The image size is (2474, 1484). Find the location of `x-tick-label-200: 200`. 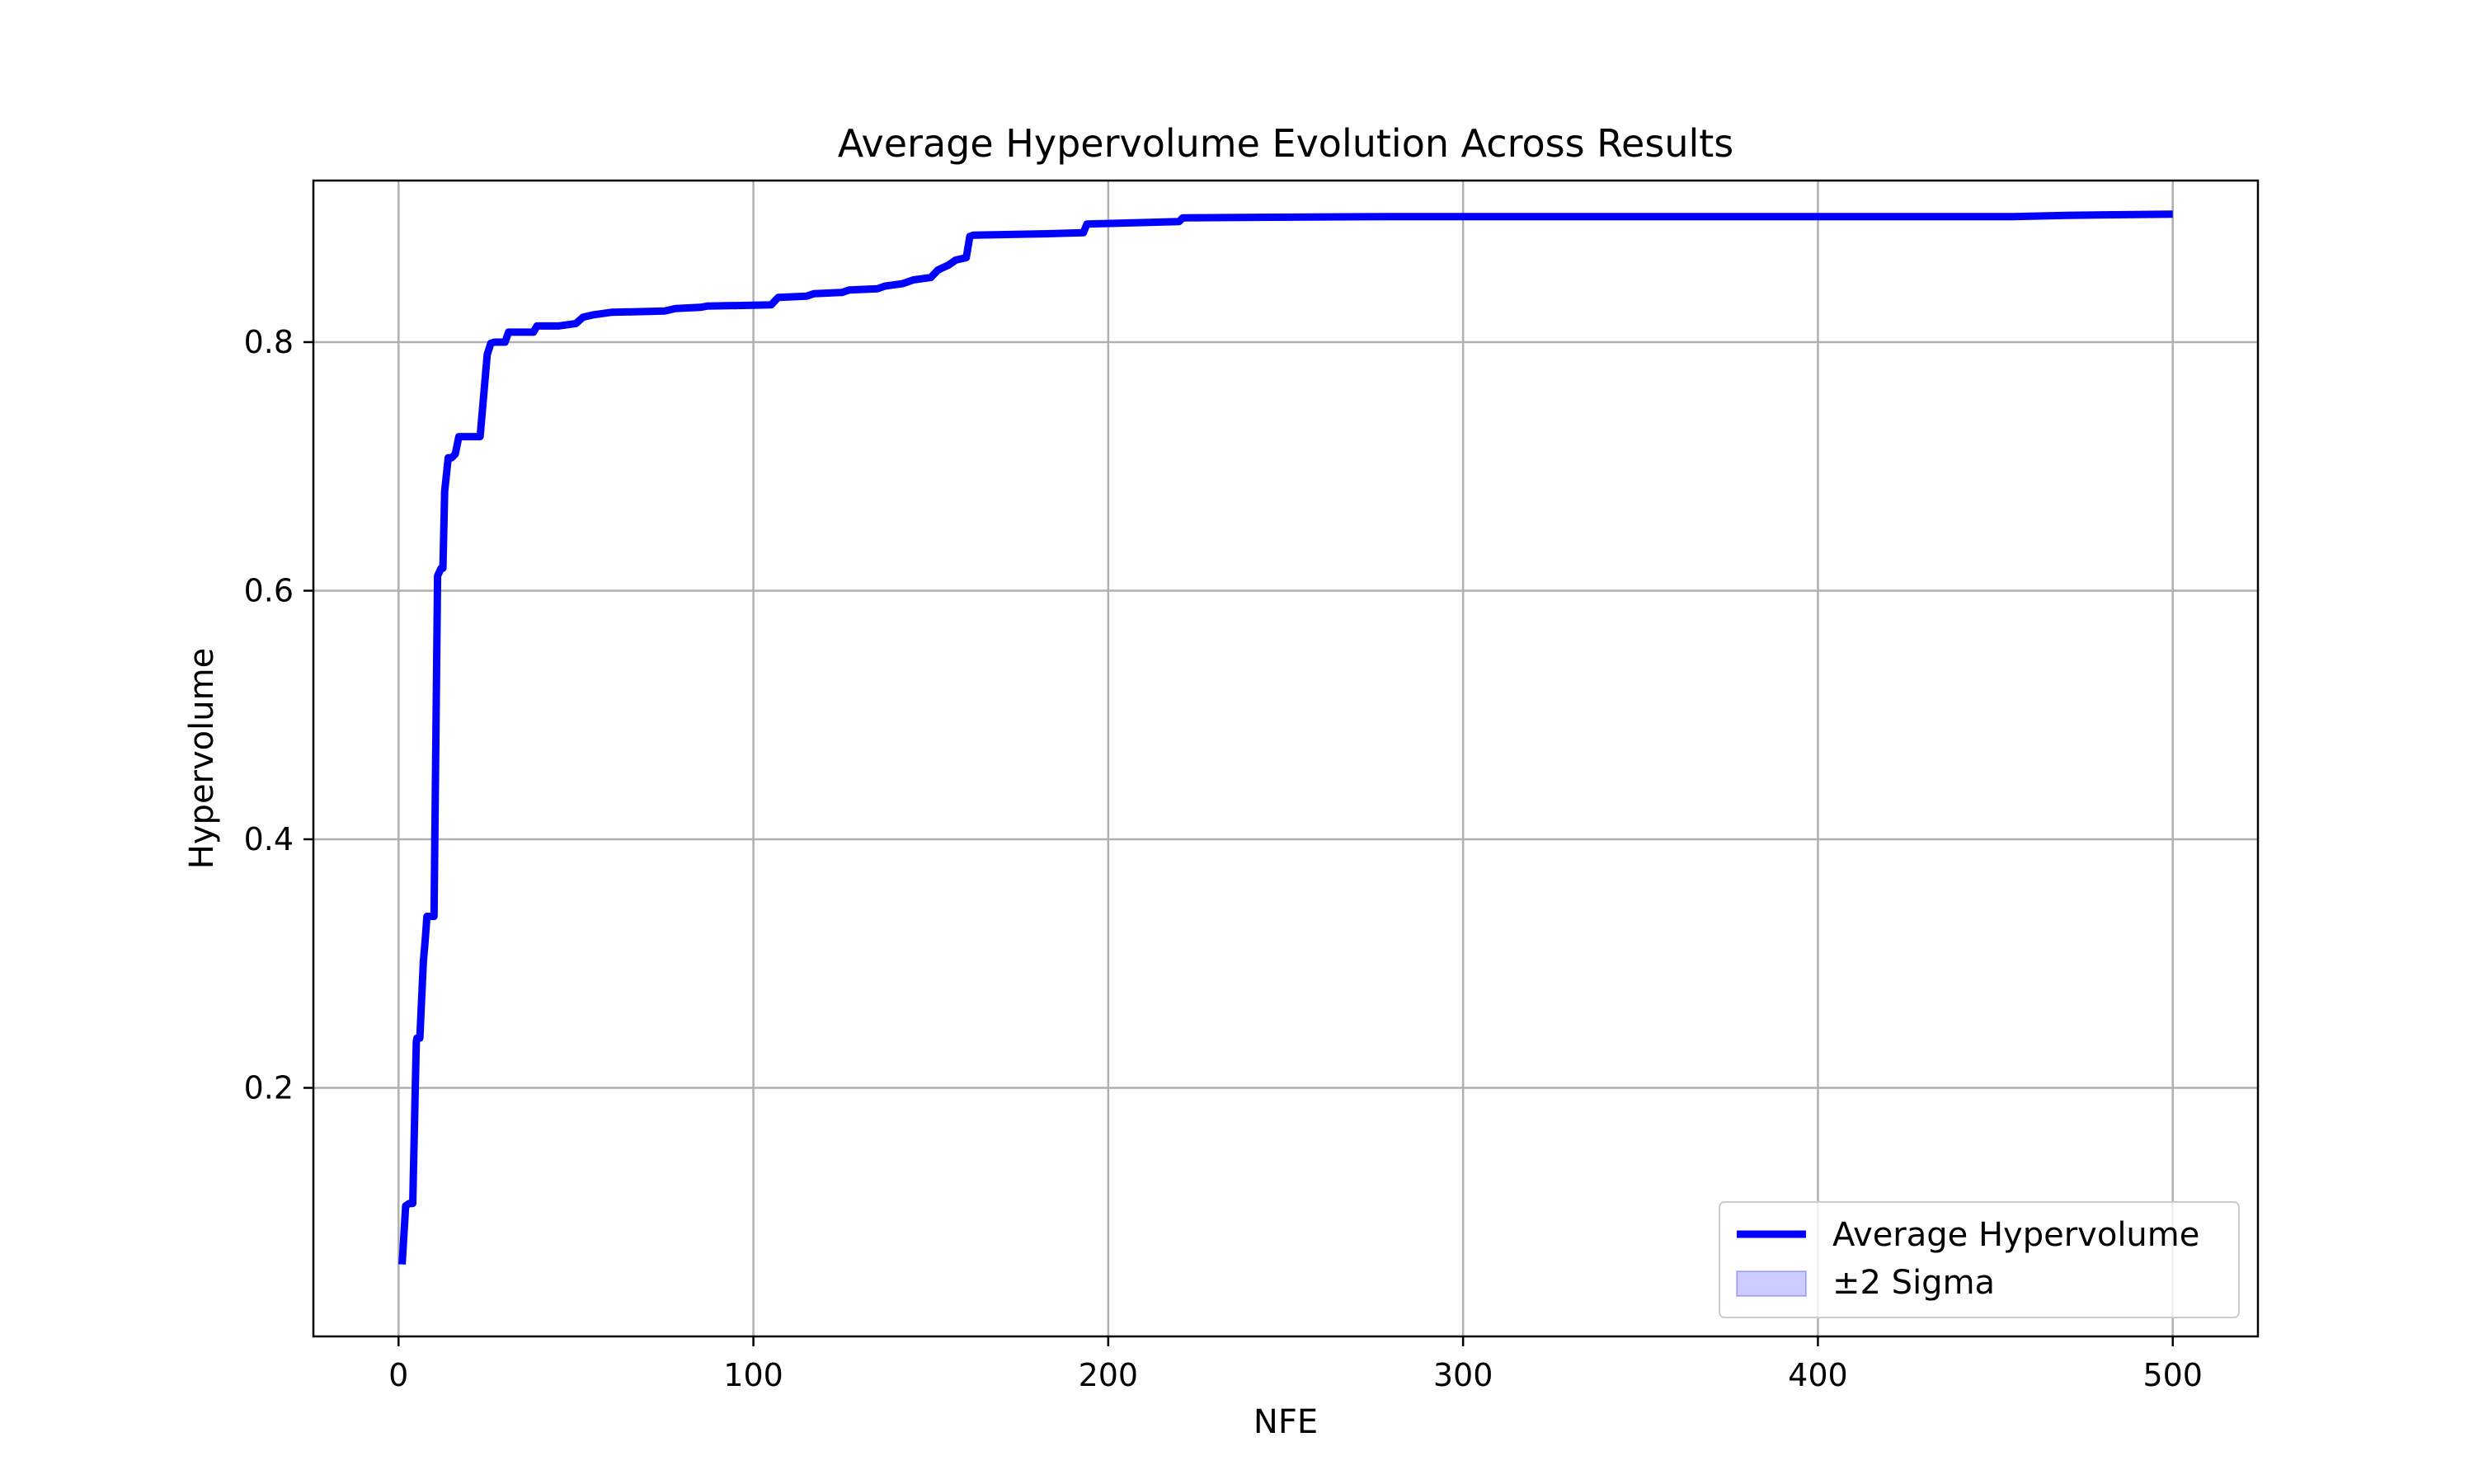

x-tick-label-200: 200 is located at coordinates (1109, 1375).